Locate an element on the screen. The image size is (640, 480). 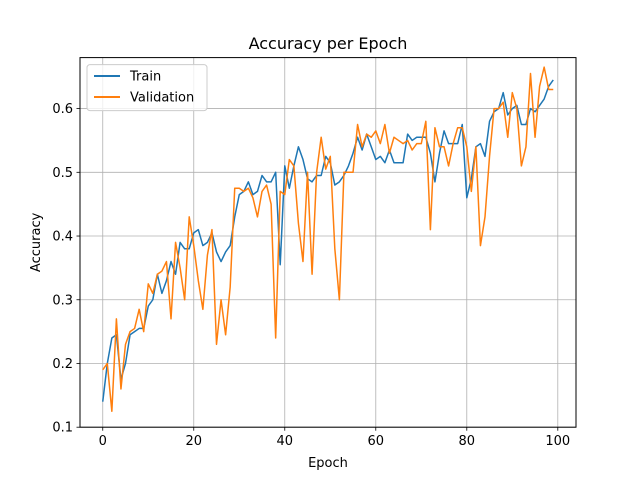
x-tick-label: 40 is located at coordinates (284, 441).